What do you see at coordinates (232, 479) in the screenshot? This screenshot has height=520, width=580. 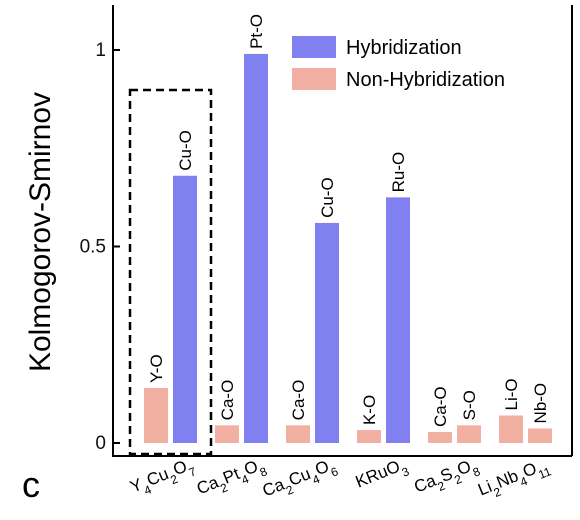 I see `x-category-label: Ca2Pt4O8` at bounding box center [232, 479].